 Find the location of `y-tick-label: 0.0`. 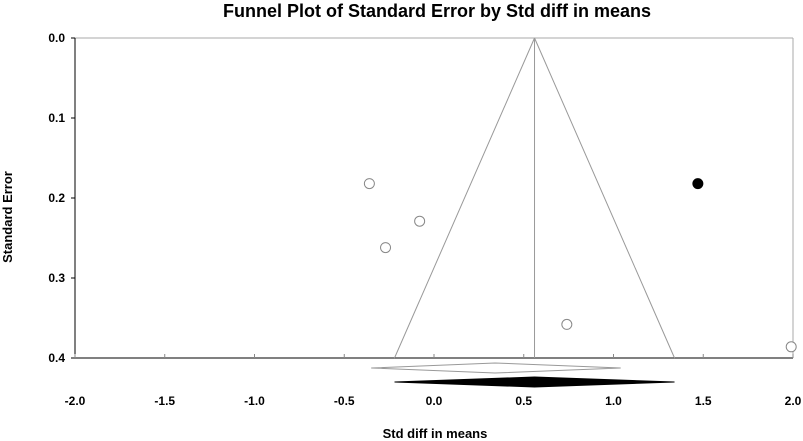

y-tick-label: 0.0 is located at coordinates (56, 38).